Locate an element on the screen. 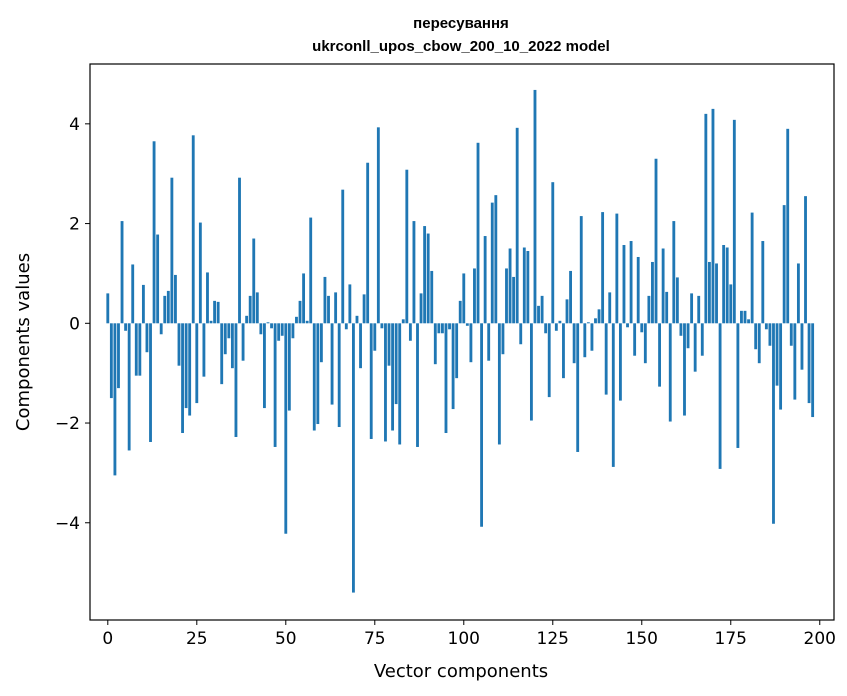  x-tick-label: 150 is located at coordinates (642, 639).